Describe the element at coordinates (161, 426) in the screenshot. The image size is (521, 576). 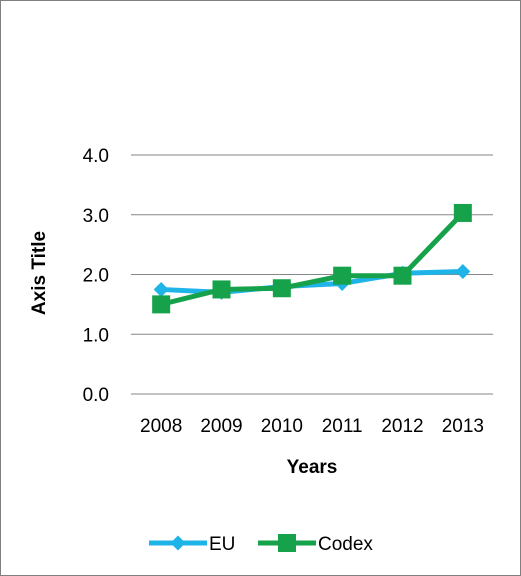
I see `x-tick-label: 2008` at that location.